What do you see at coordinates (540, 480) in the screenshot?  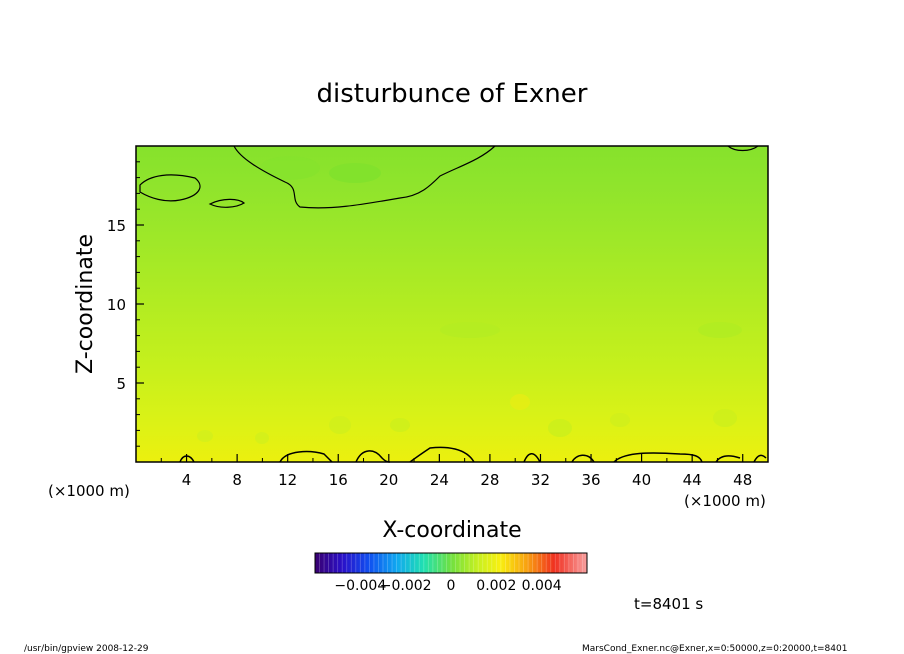 I see `x-tick-label: 32` at bounding box center [540, 480].